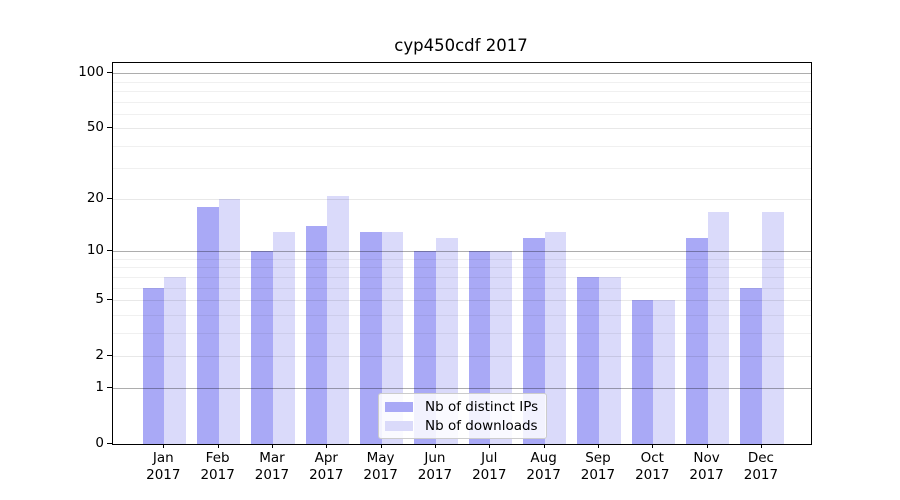  I want to click on x-axis-tick-label: Sep 2017, so click(598, 466).